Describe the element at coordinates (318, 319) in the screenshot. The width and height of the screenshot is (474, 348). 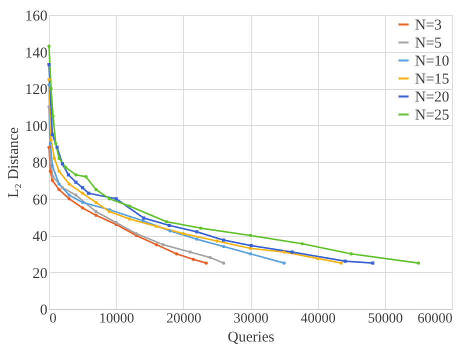
I see `x-tick-label: 40000` at that location.